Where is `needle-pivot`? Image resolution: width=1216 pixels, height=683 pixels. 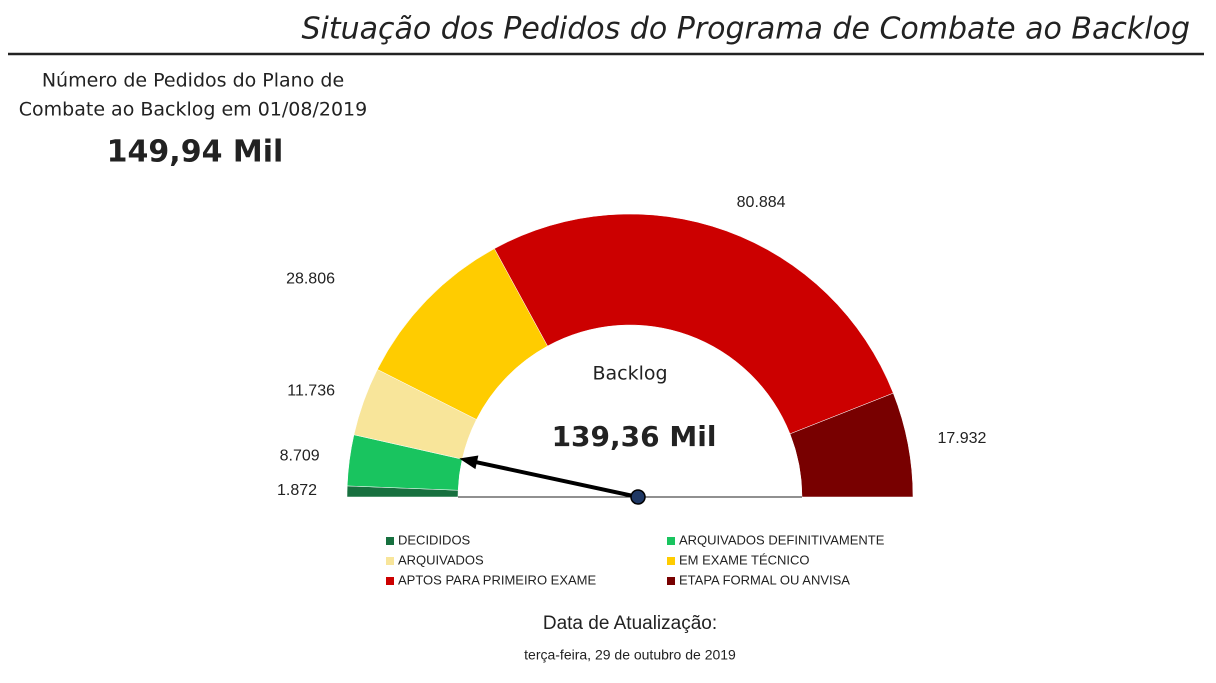
needle-pivot is located at coordinates (638, 497).